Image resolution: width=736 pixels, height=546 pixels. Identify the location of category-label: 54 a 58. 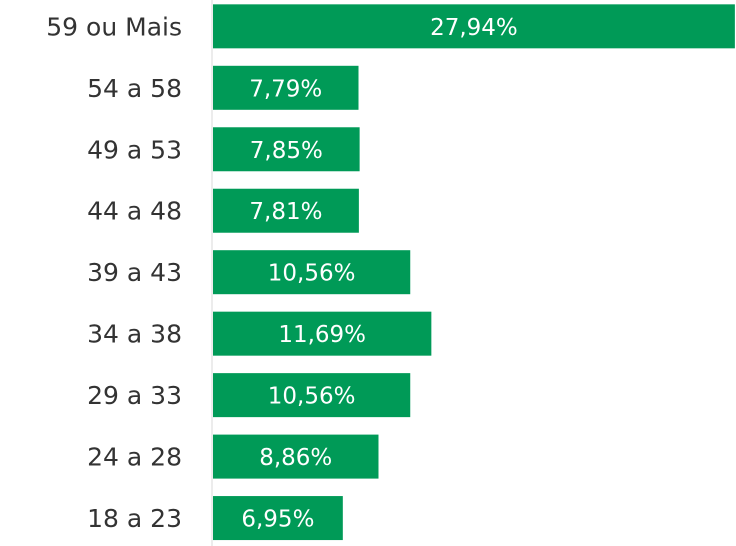
(134, 88).